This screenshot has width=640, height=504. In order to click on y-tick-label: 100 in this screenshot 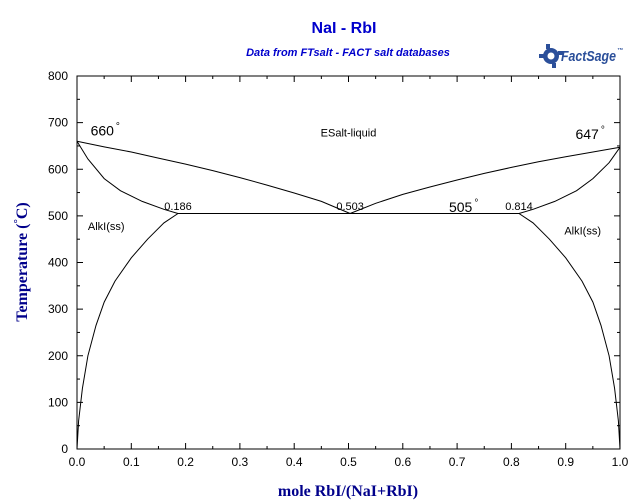, I will do `click(58, 402)`.